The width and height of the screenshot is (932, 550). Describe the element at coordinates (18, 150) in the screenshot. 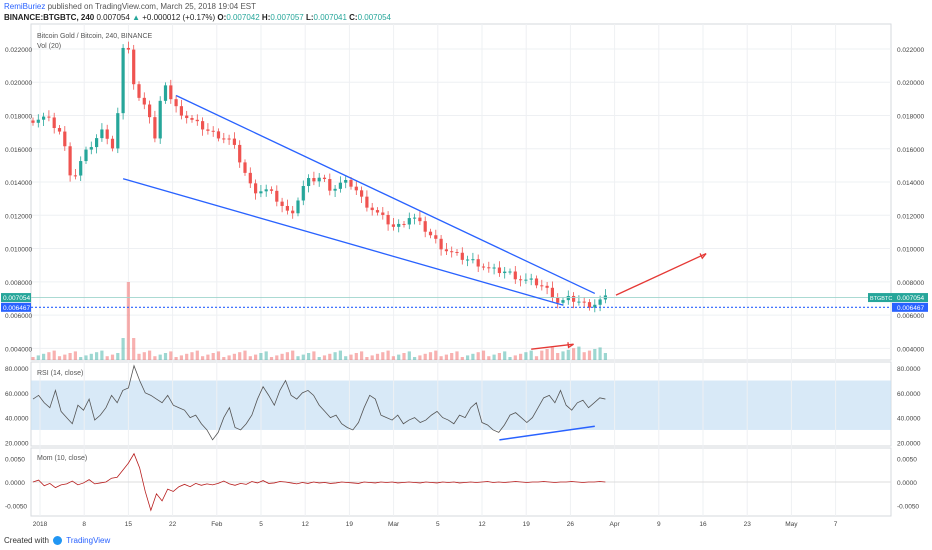

I see `price-axis-tick-left: 0.016000` at that location.